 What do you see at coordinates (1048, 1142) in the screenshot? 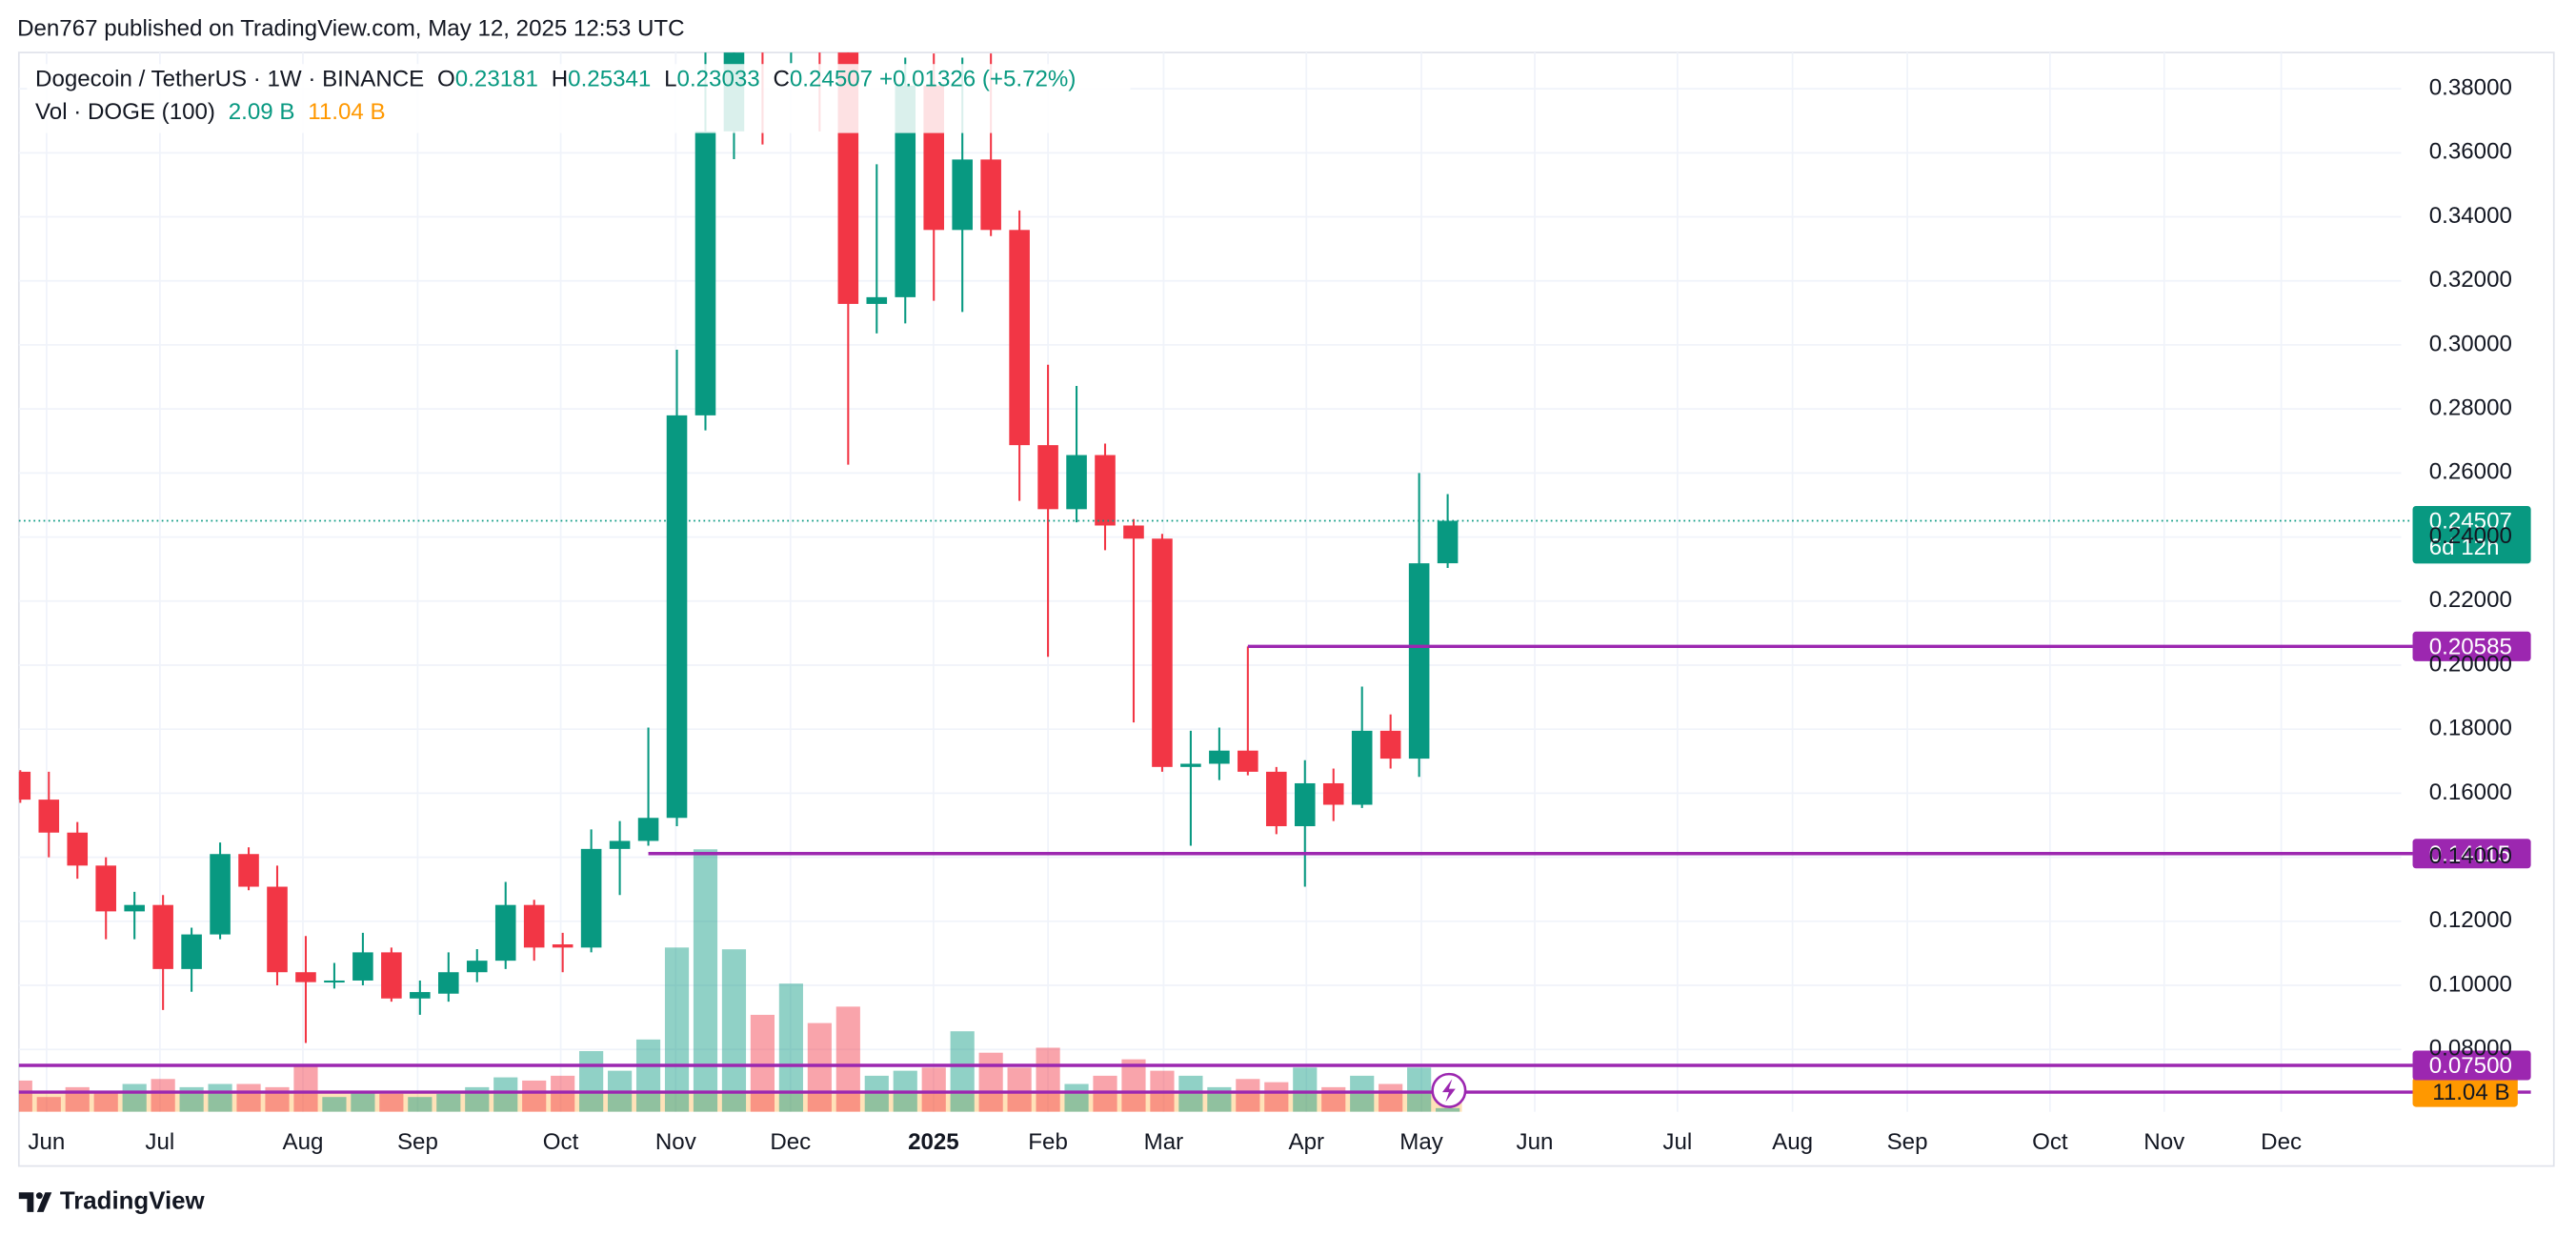
I see `x-tick-label: Feb` at bounding box center [1048, 1142].